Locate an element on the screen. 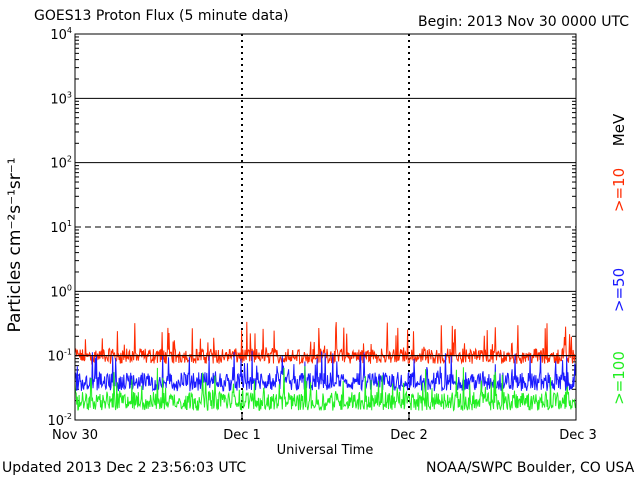 The width and height of the screenshot is (640, 480). y-tick-label: 10⁰ is located at coordinates (61, 291).